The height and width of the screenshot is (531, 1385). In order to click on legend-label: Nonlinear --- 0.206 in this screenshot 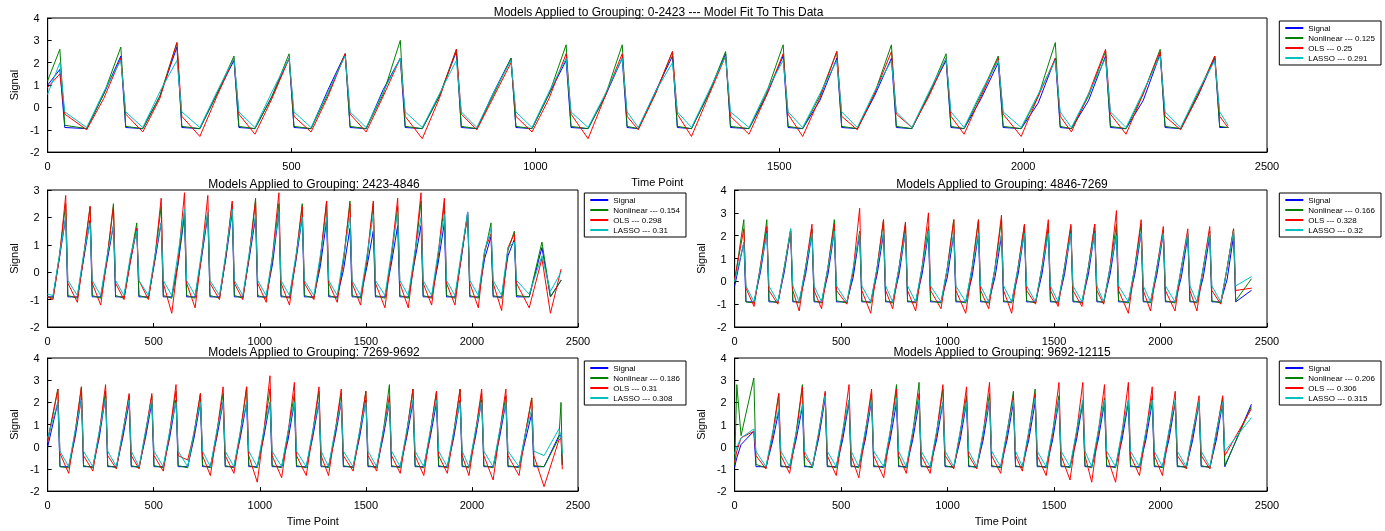, I will do `click(1342, 378)`.